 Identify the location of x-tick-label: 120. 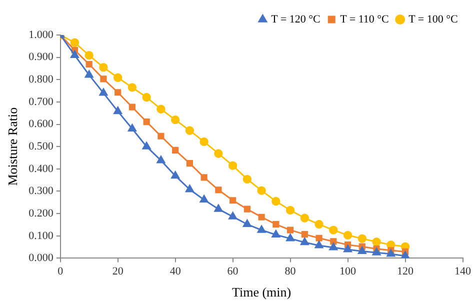
(405, 272).